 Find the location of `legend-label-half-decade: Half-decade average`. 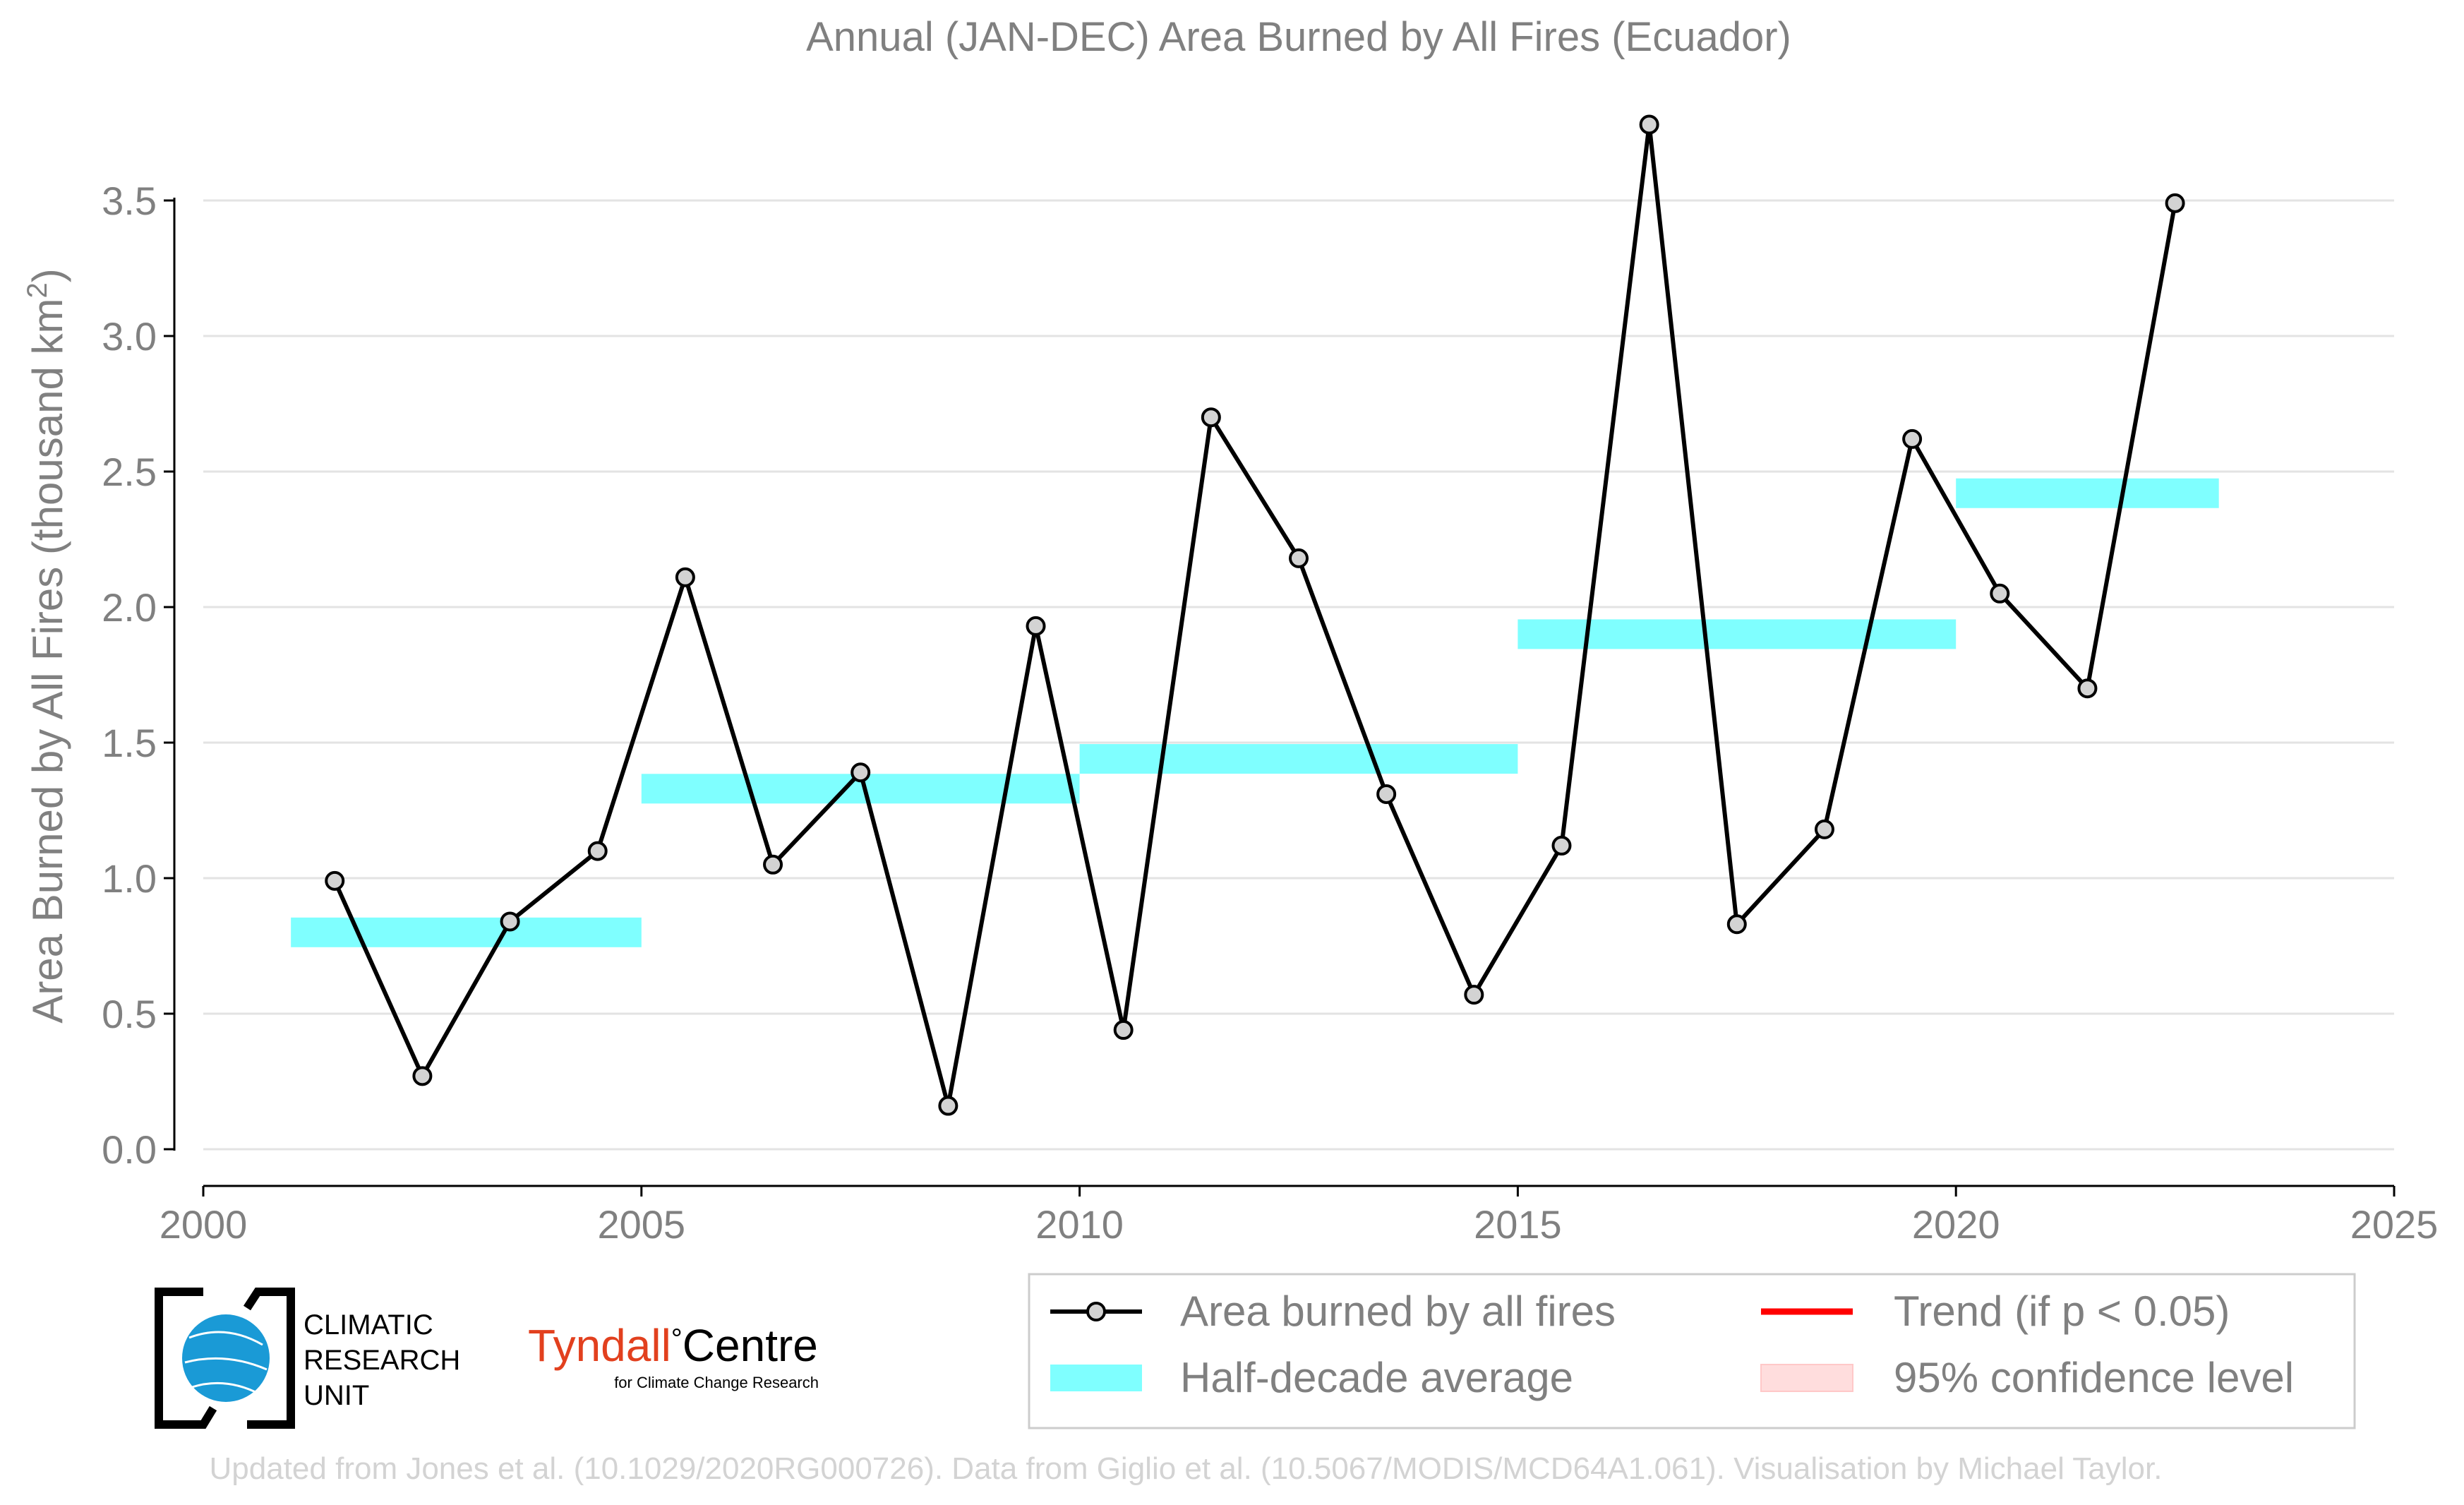

legend-label-half-decade: Half-decade average is located at coordinates (1376, 1377).